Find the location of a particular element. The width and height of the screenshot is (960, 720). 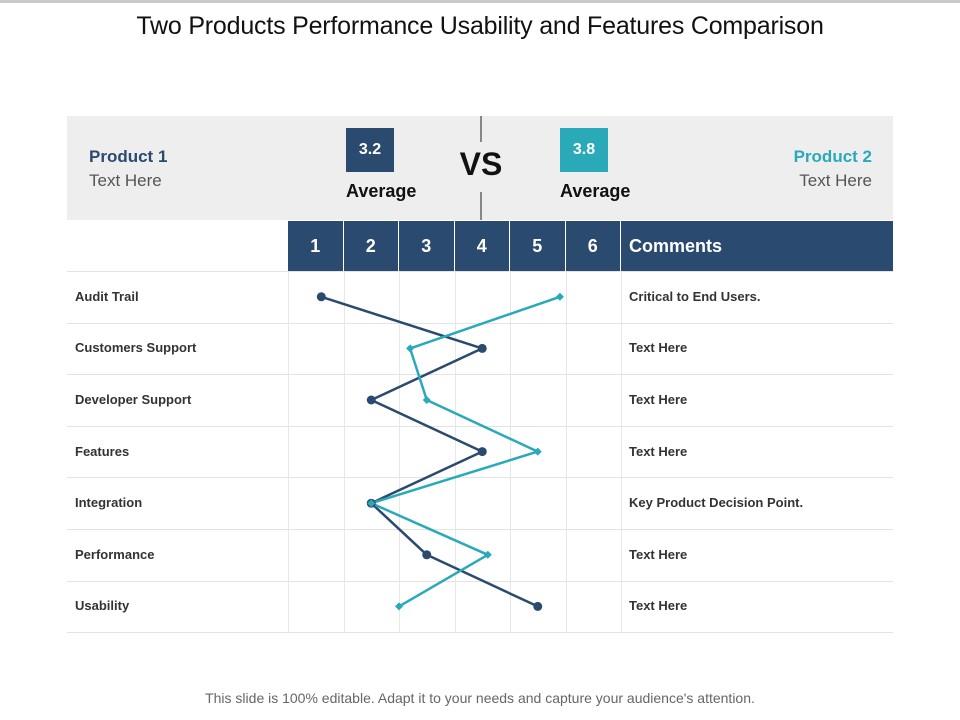

row-label: Audit Trail is located at coordinates (107, 296).